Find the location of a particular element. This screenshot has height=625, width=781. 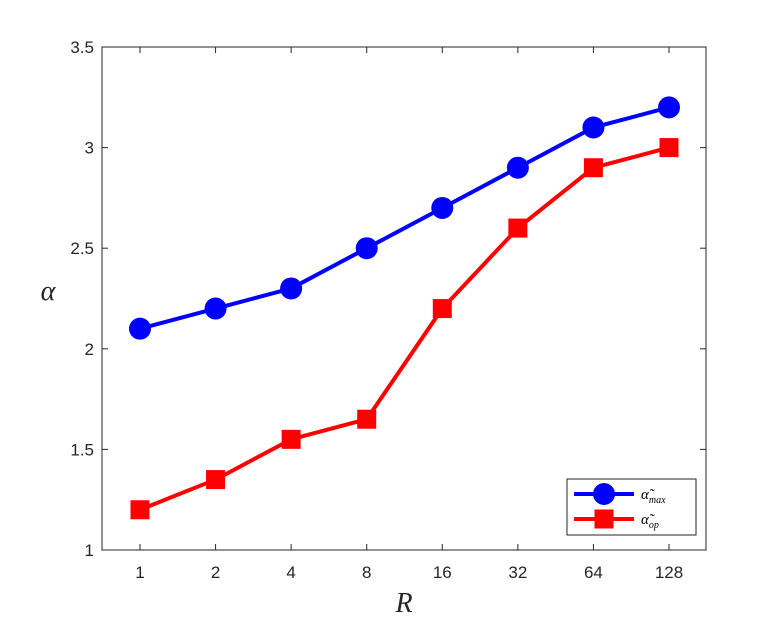

legend-marker-op is located at coordinates (604, 519).